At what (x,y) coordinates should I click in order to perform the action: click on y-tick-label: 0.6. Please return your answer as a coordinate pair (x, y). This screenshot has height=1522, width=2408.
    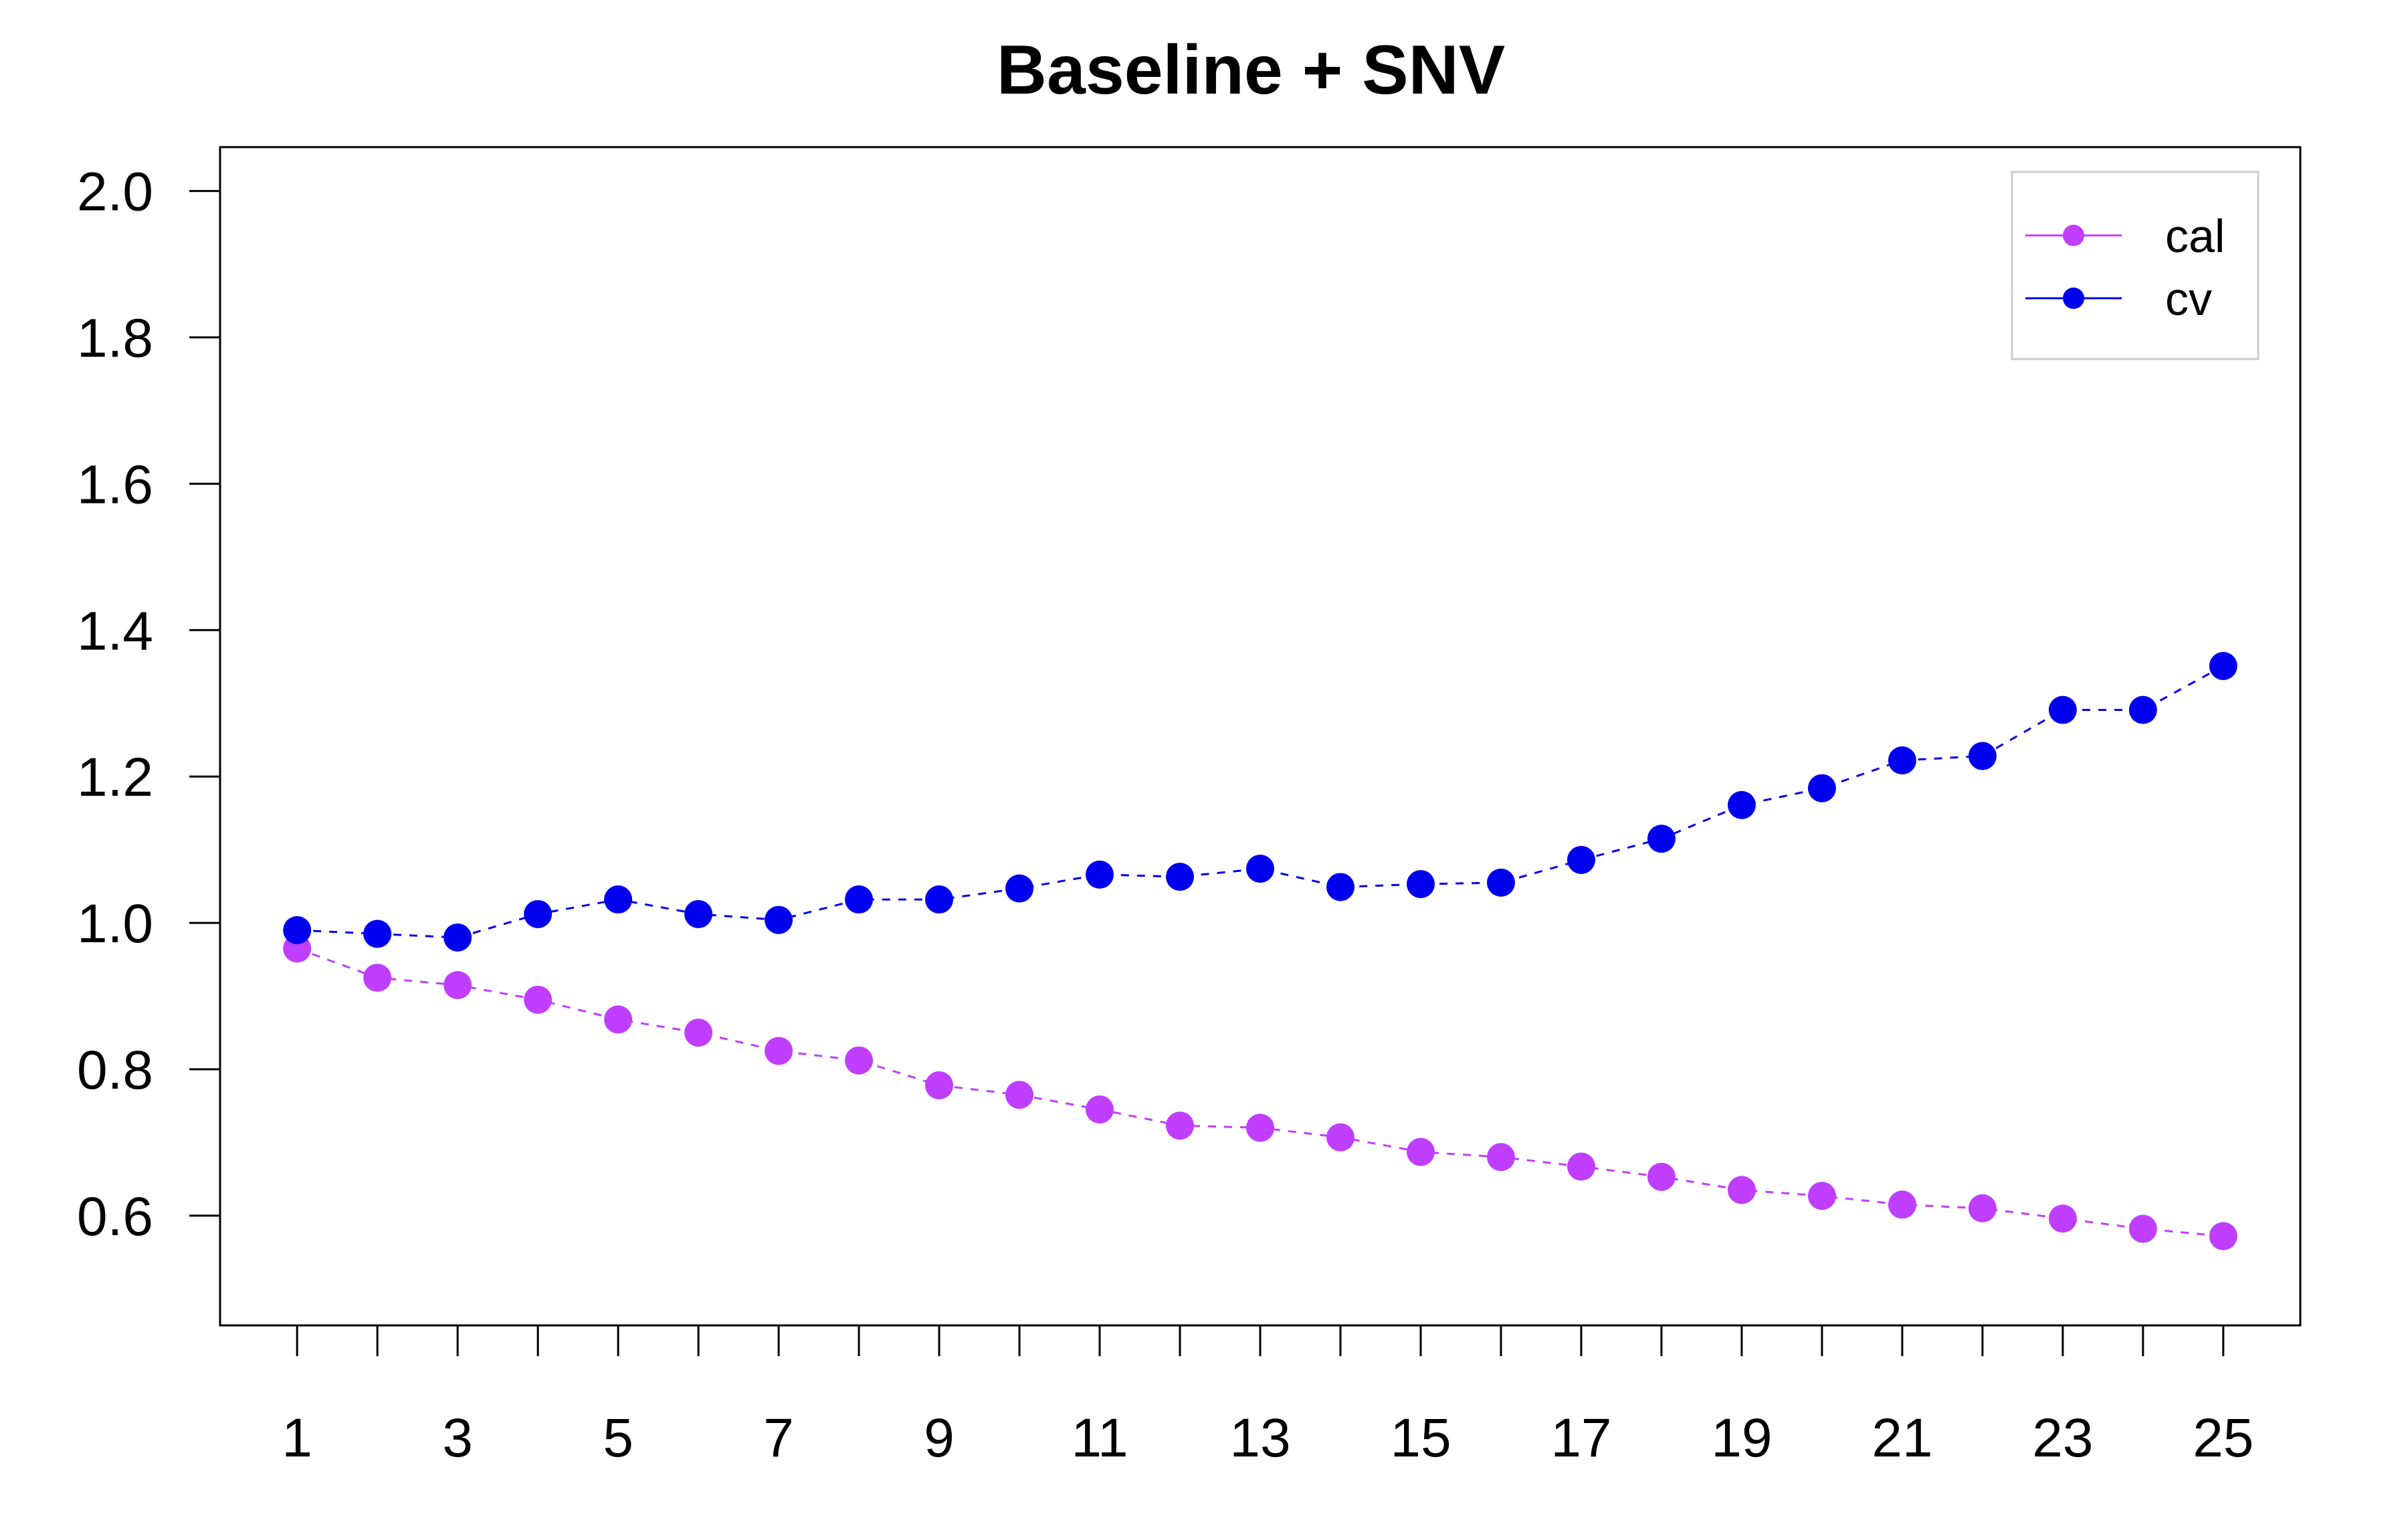
    Looking at the image, I should click on (115, 1216).